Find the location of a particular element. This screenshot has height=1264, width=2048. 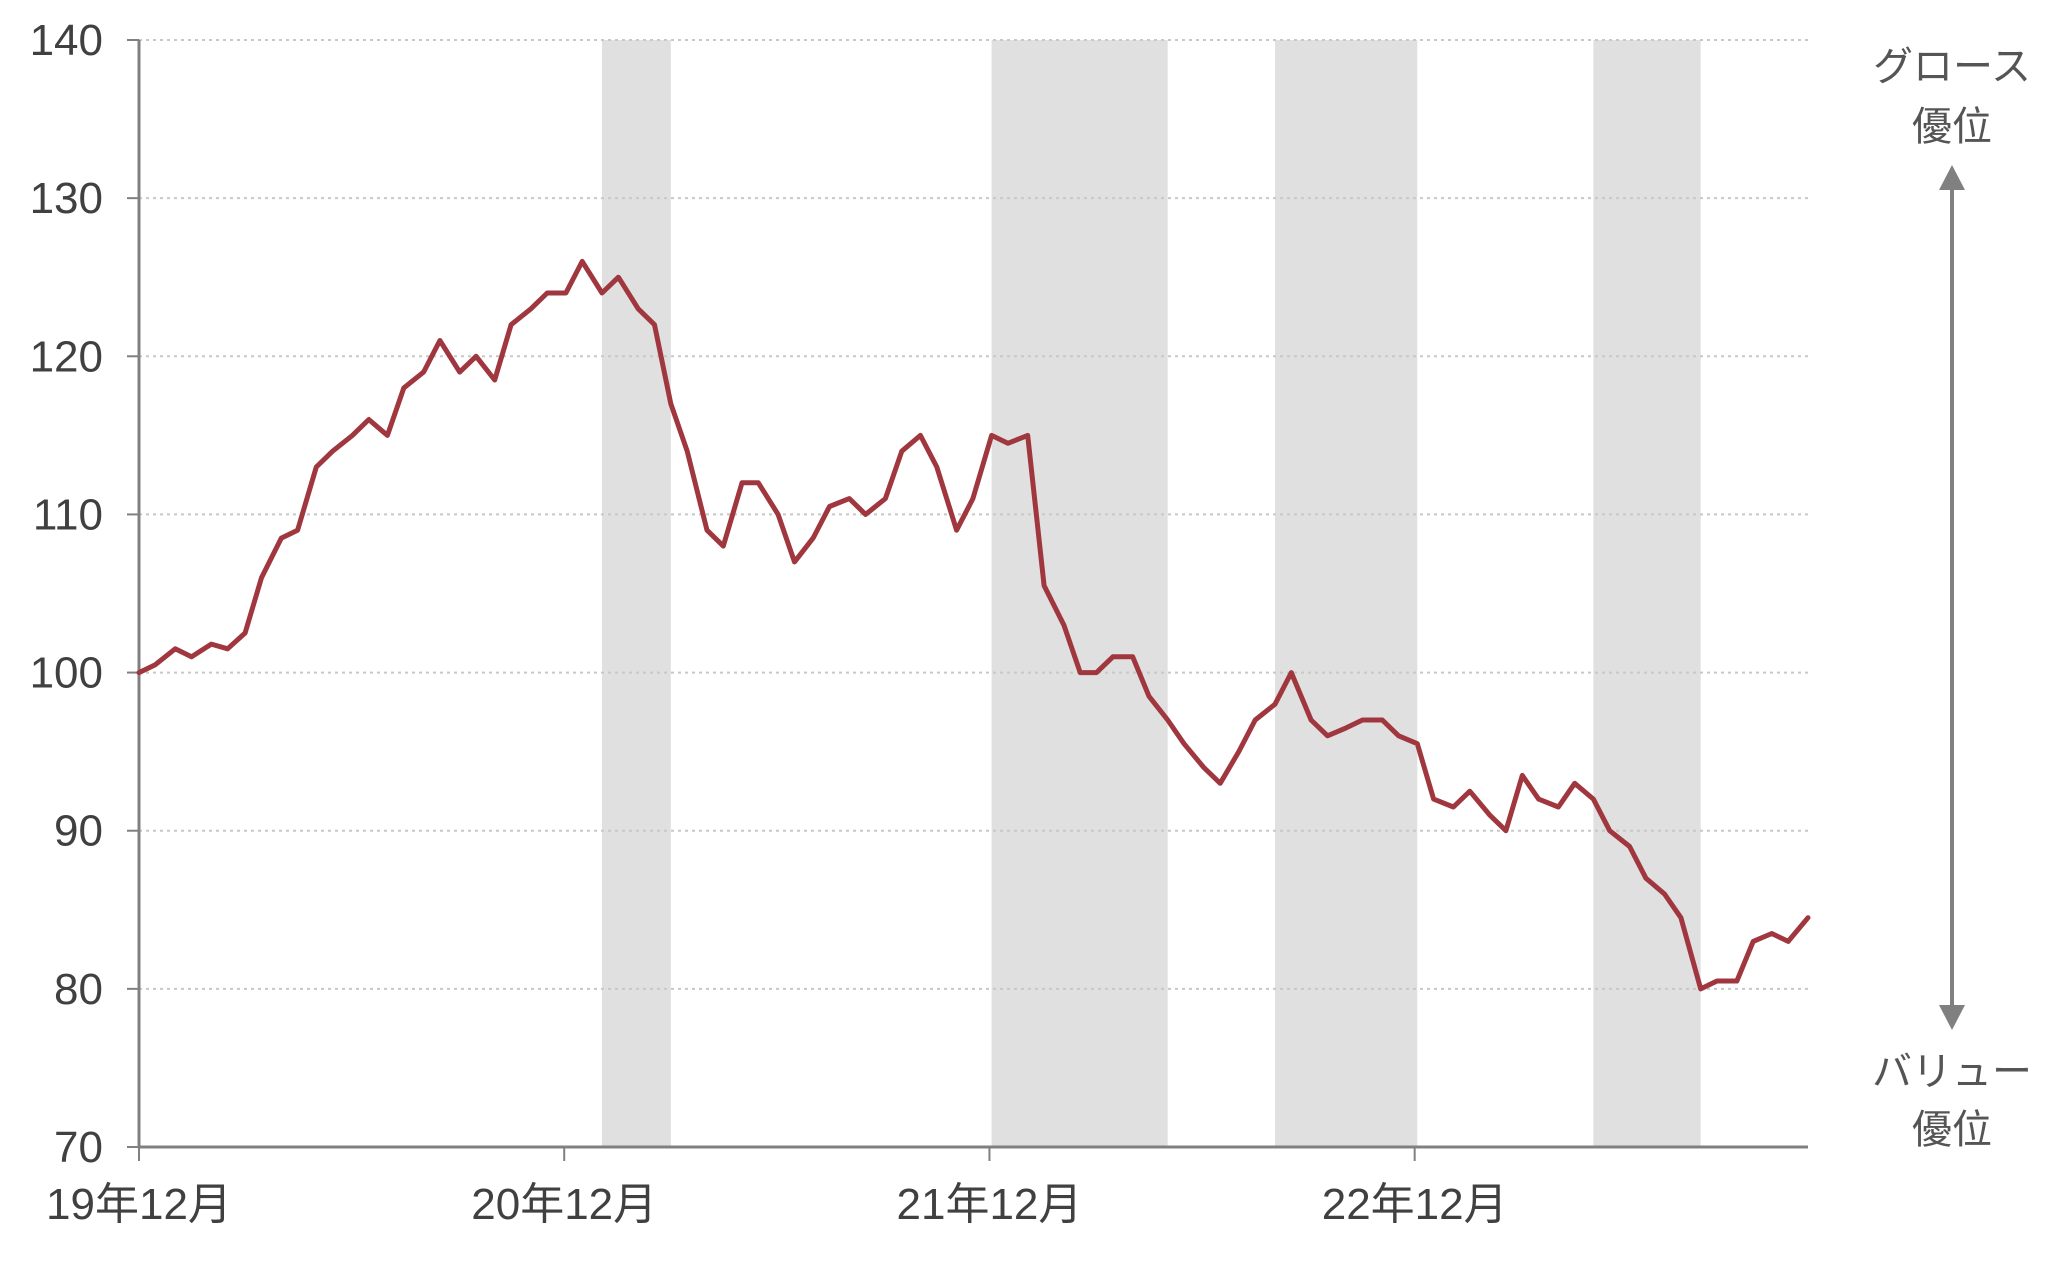

y-tick-label-110: 110 is located at coordinates (68, 514).